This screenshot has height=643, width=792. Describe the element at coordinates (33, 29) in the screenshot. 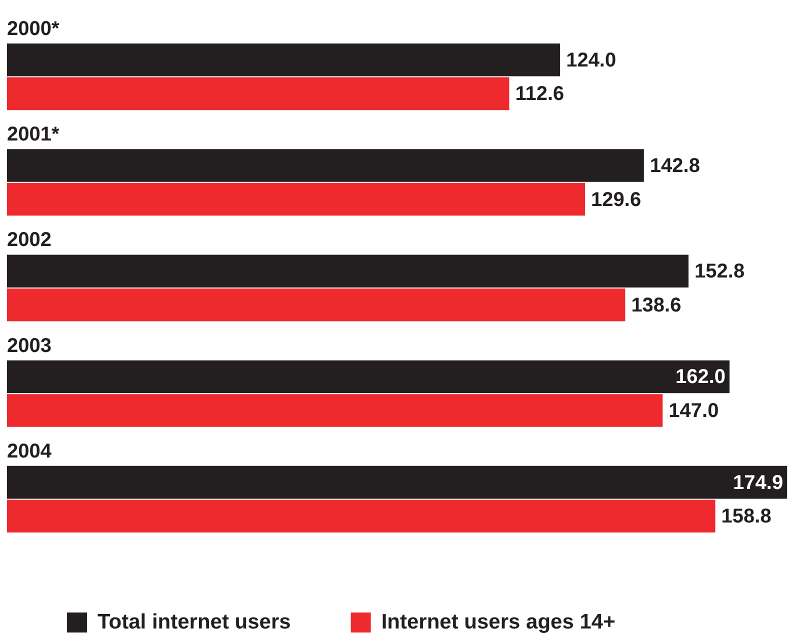

I see `y-tick-label: 2000*` at that location.